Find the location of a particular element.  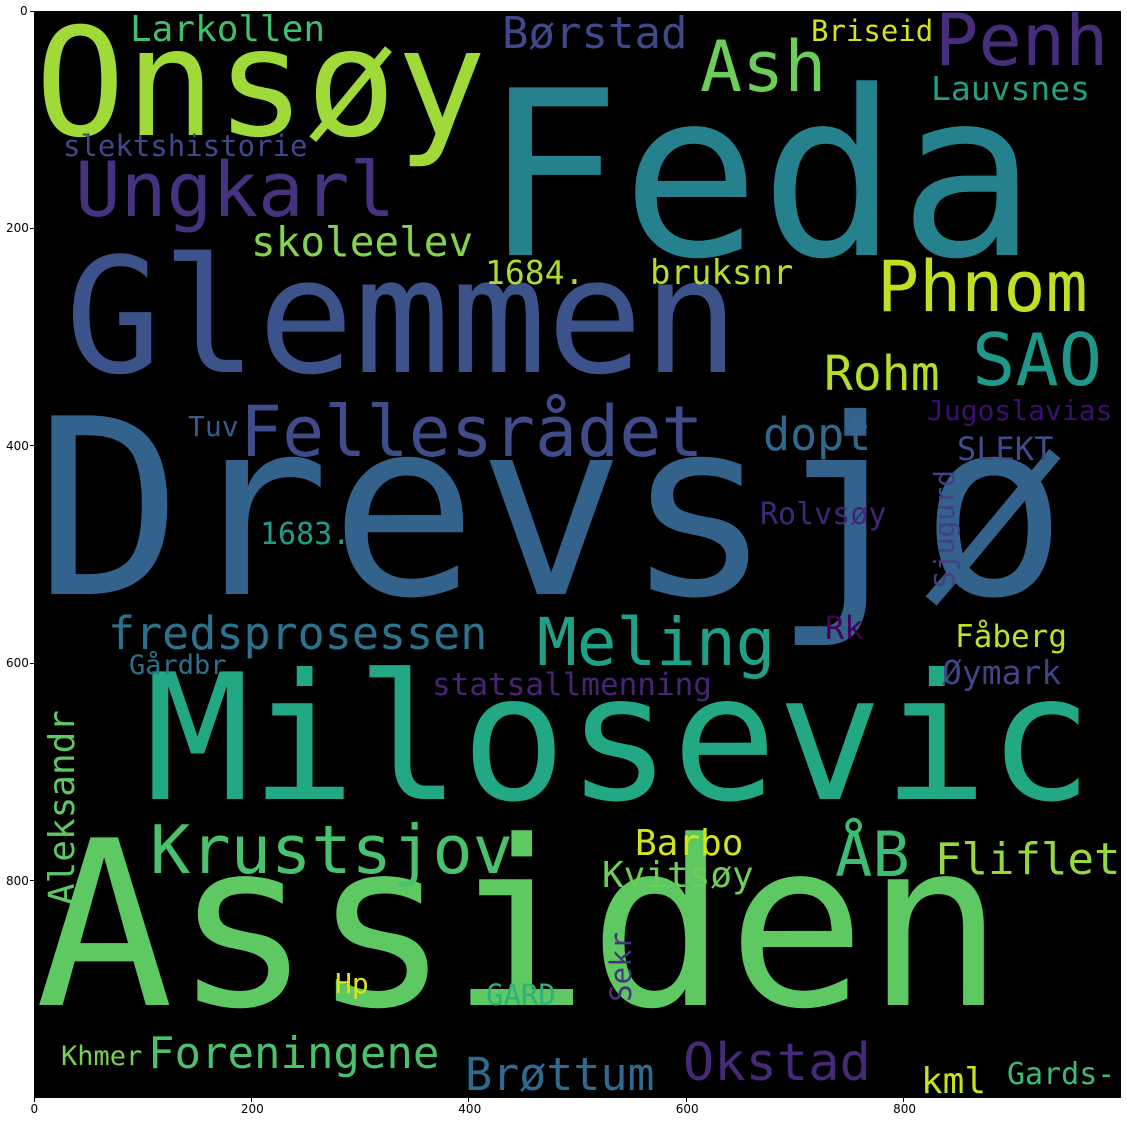

cloud-word: Feda is located at coordinates (760, 176).